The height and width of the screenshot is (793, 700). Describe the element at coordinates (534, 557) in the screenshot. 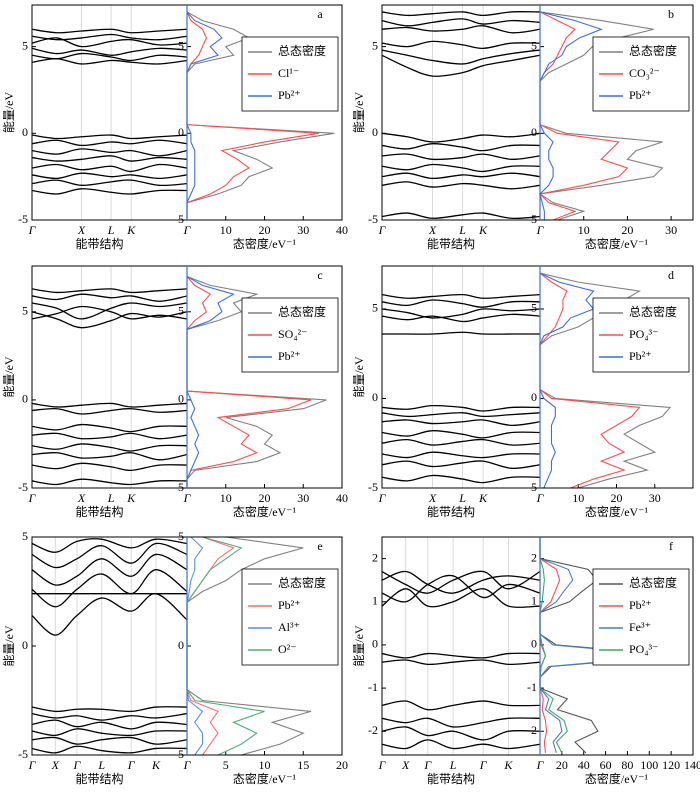

I see `y-tick-label: 2` at that location.